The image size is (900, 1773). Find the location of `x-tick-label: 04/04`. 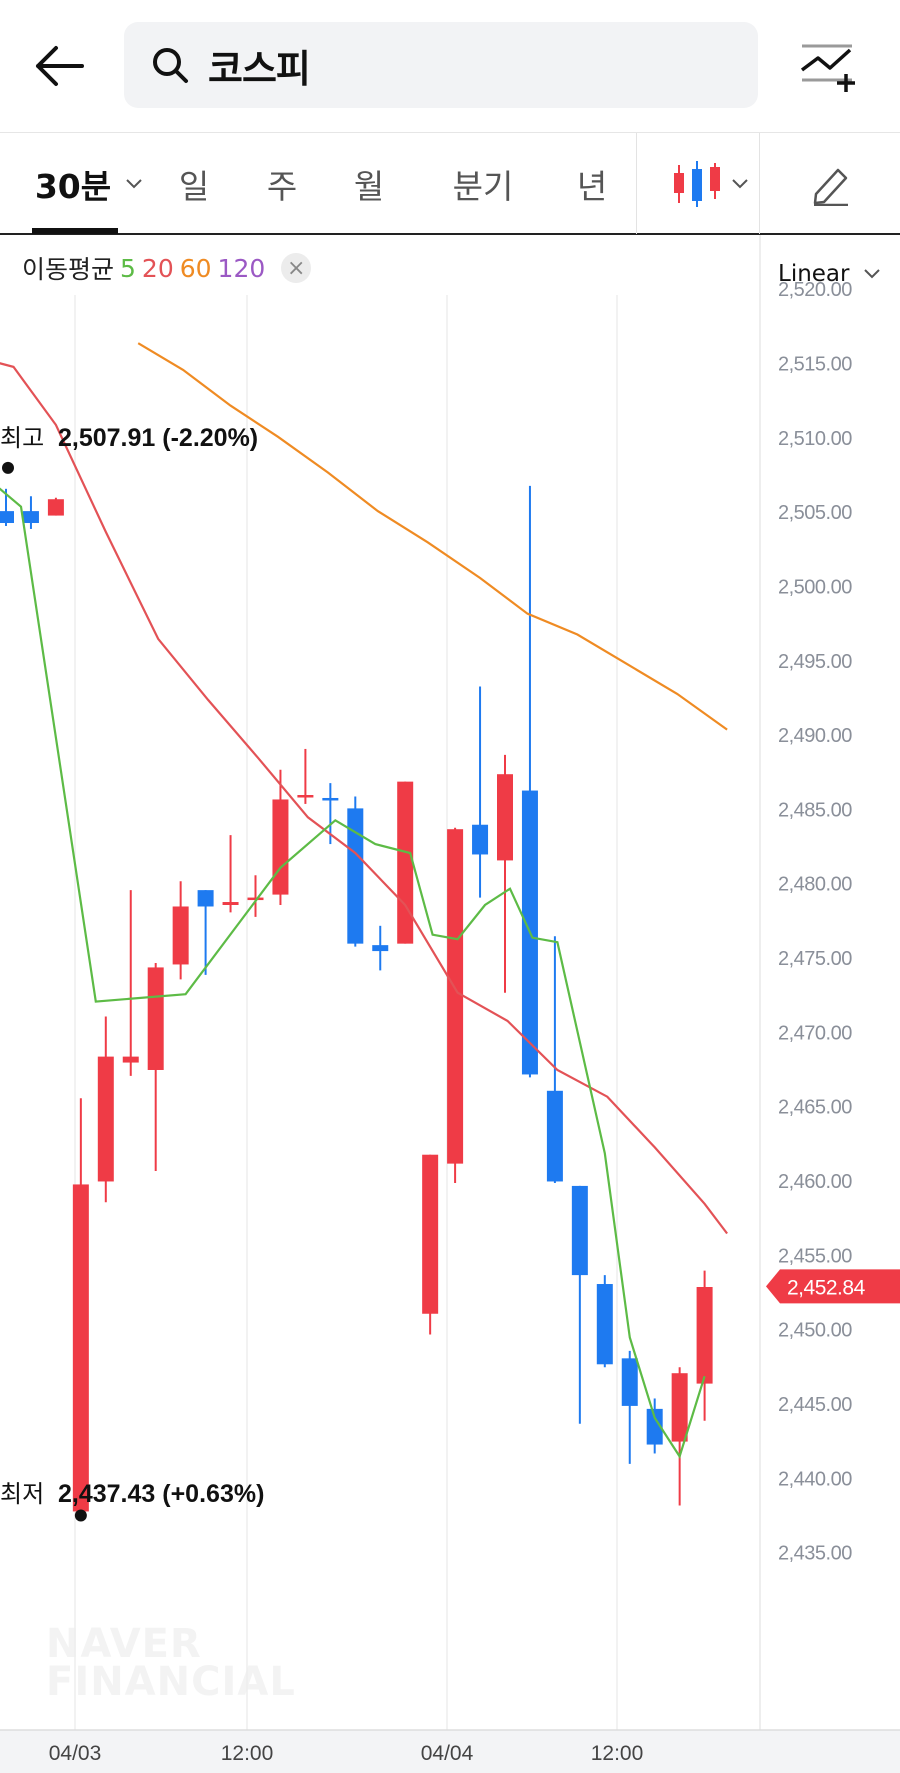

x-tick-label: 04/04 is located at coordinates (447, 1753).